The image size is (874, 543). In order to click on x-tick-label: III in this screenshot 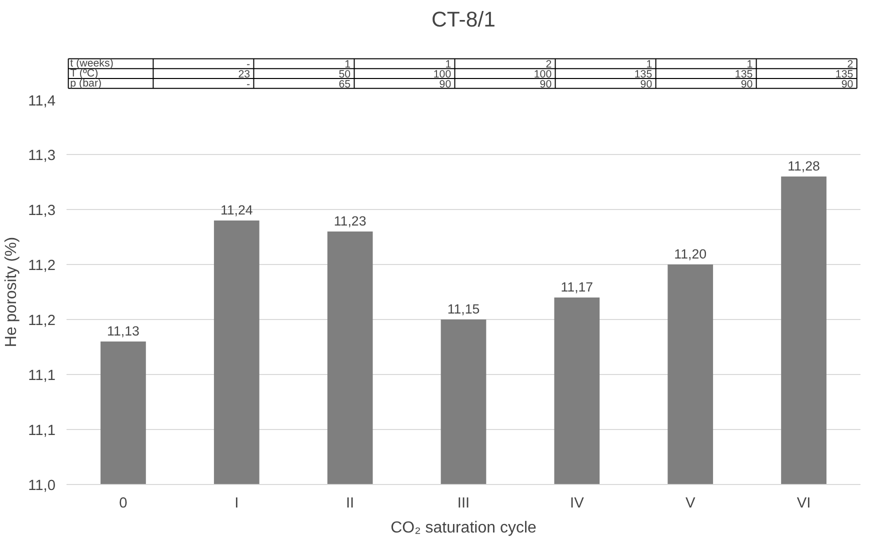, I will do `click(463, 504)`.